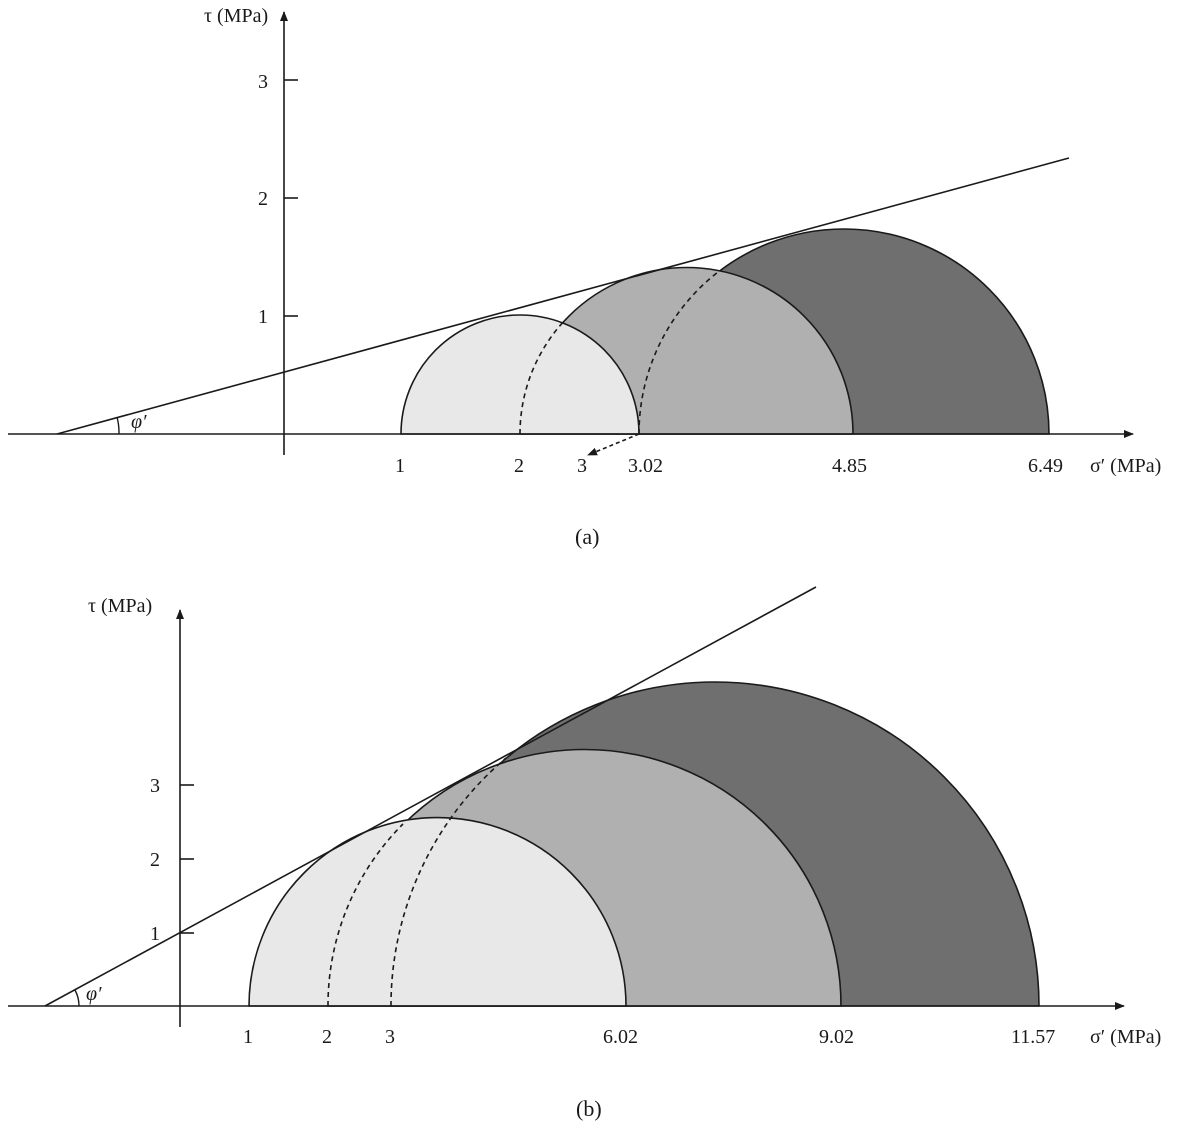 The image size is (1182, 1123). Describe the element at coordinates (448, 882) in the screenshot. I see `hidden-arc-b3` at that location.